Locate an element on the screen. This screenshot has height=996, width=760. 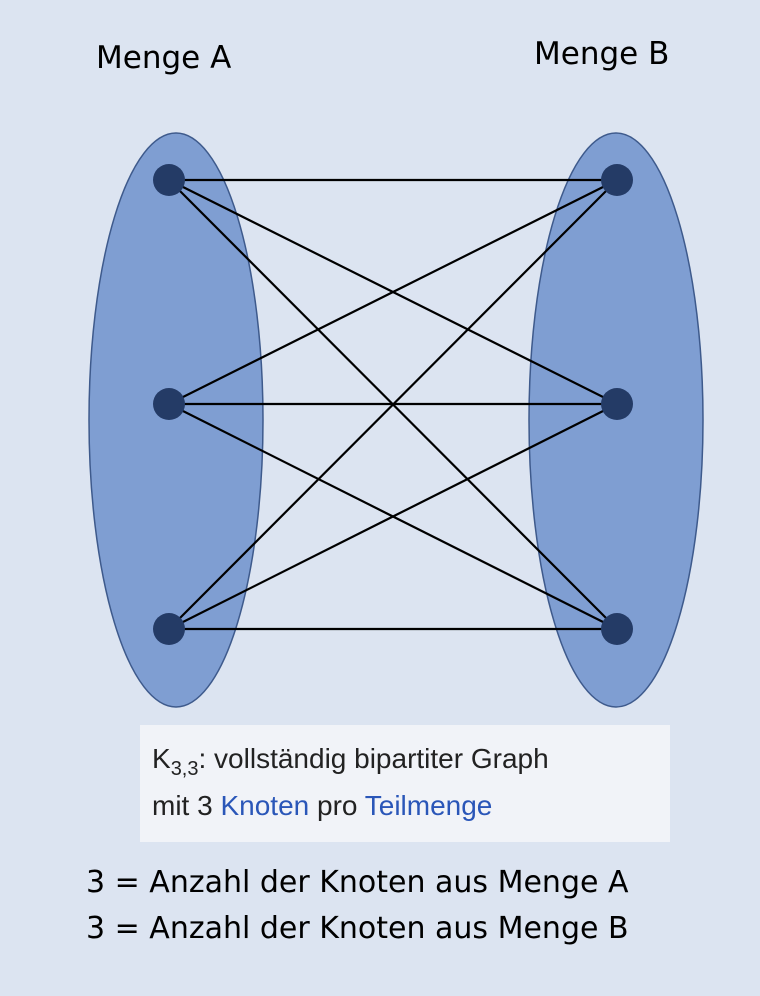
set-a-label: Menge A is located at coordinates (164, 58).